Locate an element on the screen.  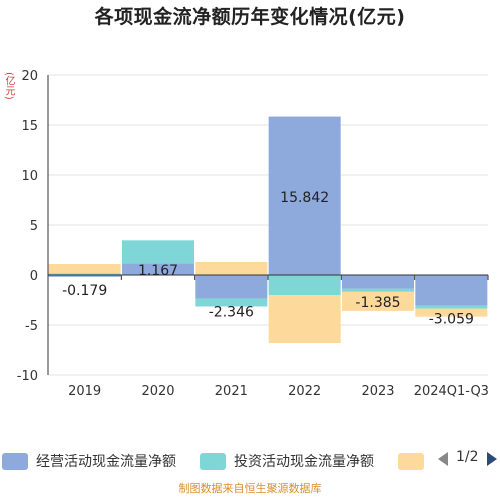
x-tick-label: 2024Q1-Q3 is located at coordinates (451, 391).